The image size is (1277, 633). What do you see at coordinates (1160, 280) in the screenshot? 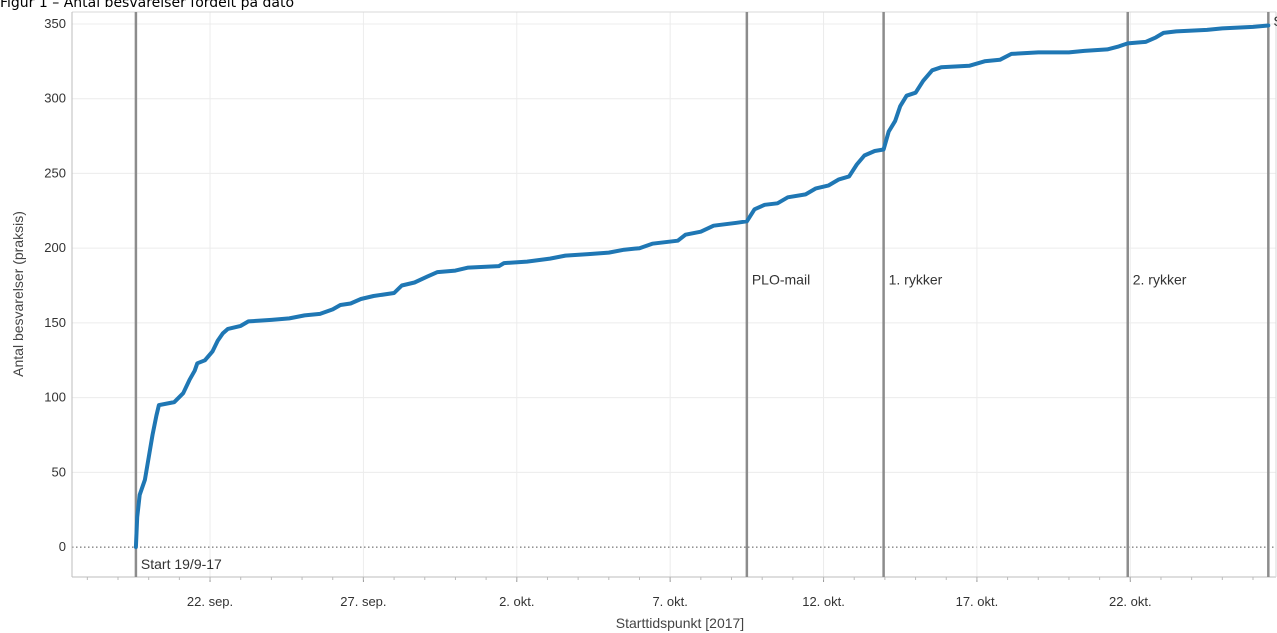
I see `event-marker-label: 2. rykker` at bounding box center [1160, 280].